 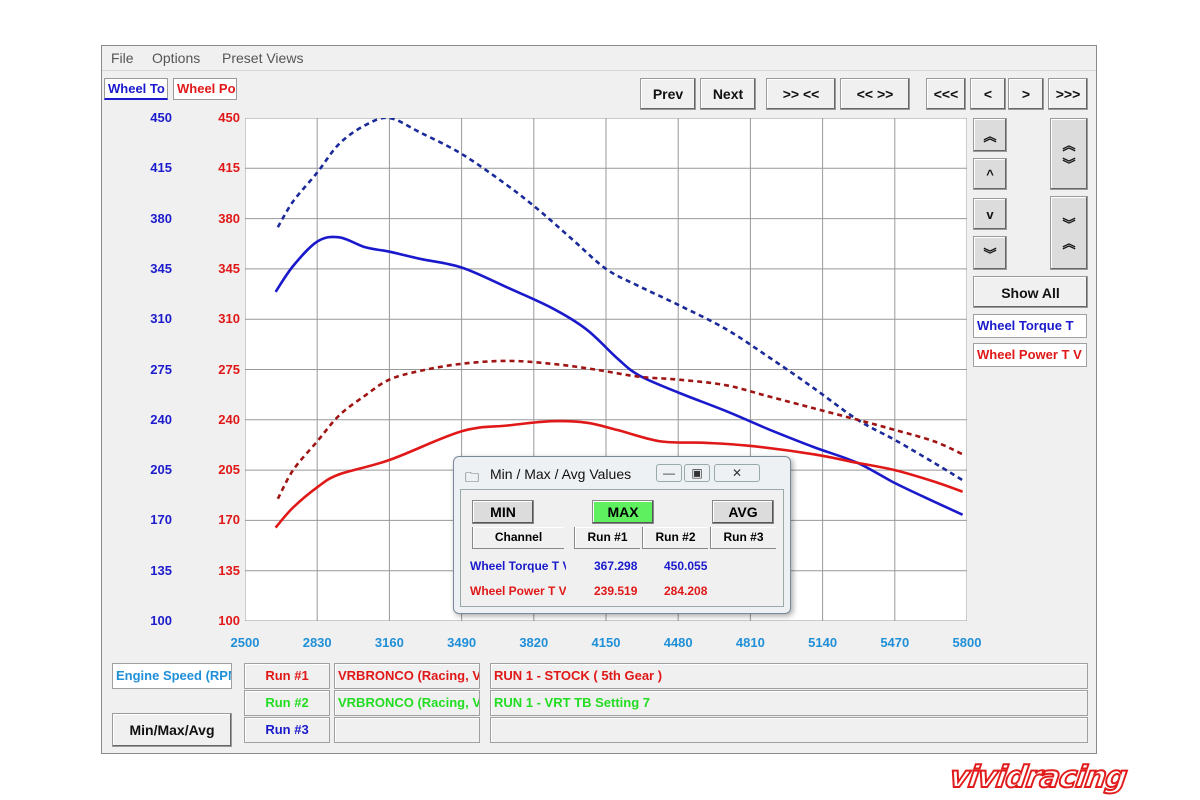 What do you see at coordinates (229, 620) in the screenshot?
I see `y-tick-label-power: 100` at bounding box center [229, 620].